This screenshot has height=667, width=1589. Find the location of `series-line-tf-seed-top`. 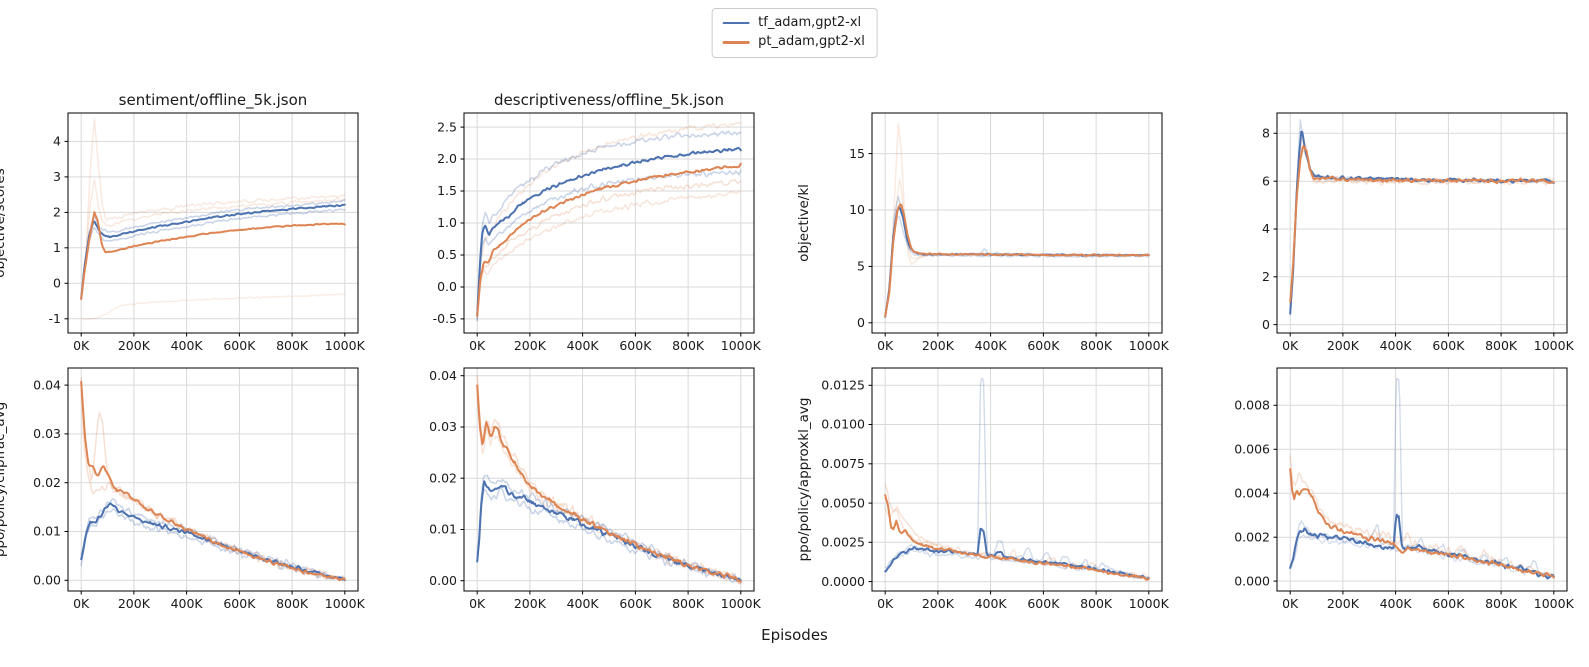

series-line-tf-seed-top is located at coordinates (609, 225).